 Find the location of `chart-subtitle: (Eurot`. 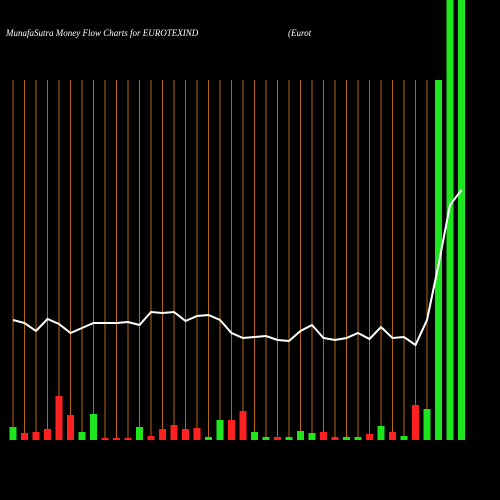

chart-subtitle: (Eurot is located at coordinates (300, 33).